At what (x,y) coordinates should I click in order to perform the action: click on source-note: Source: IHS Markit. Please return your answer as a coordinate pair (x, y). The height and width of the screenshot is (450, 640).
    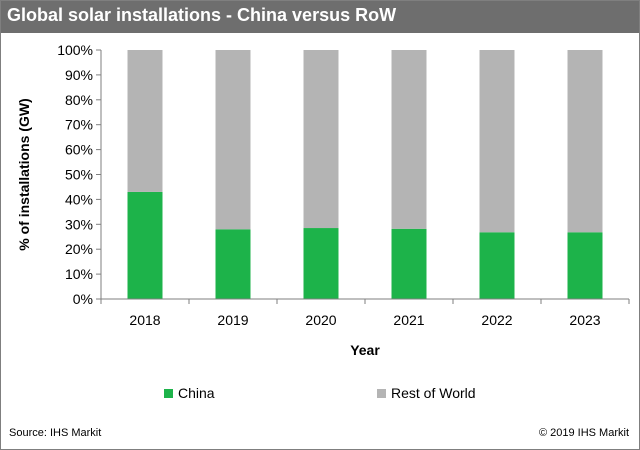
    Looking at the image, I should click on (55, 433).